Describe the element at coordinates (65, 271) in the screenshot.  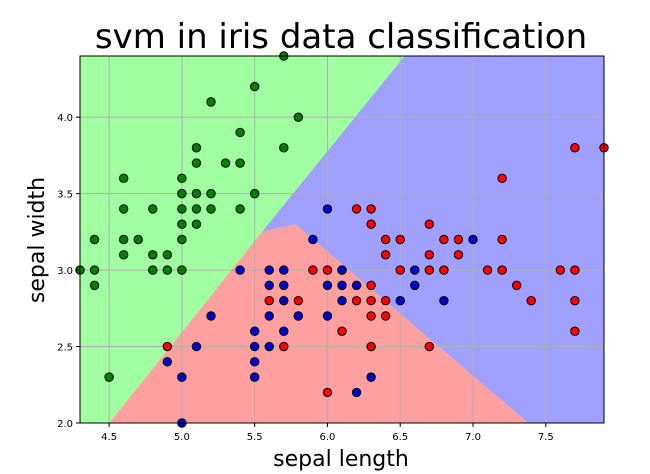
I see `y-tick-label-2: 3.0` at that location.